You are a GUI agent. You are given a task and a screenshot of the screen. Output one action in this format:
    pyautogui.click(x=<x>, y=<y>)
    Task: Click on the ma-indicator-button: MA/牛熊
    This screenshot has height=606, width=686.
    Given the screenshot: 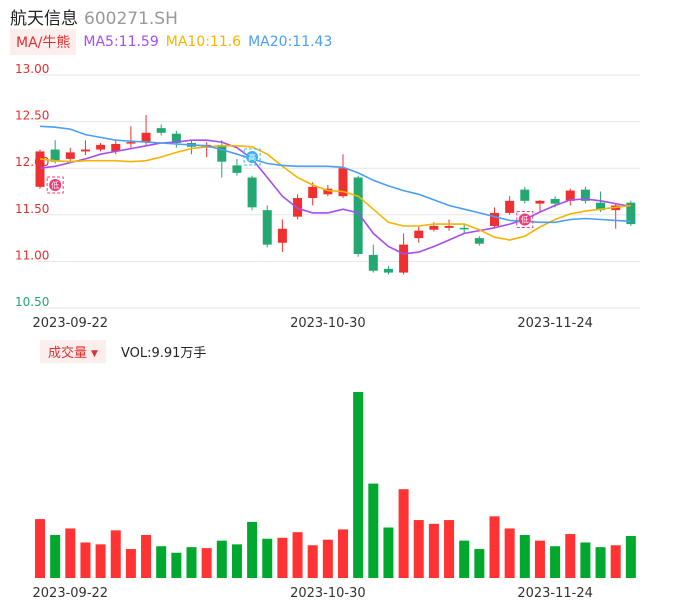 What is the action you would take?
    pyautogui.click(x=43, y=42)
    